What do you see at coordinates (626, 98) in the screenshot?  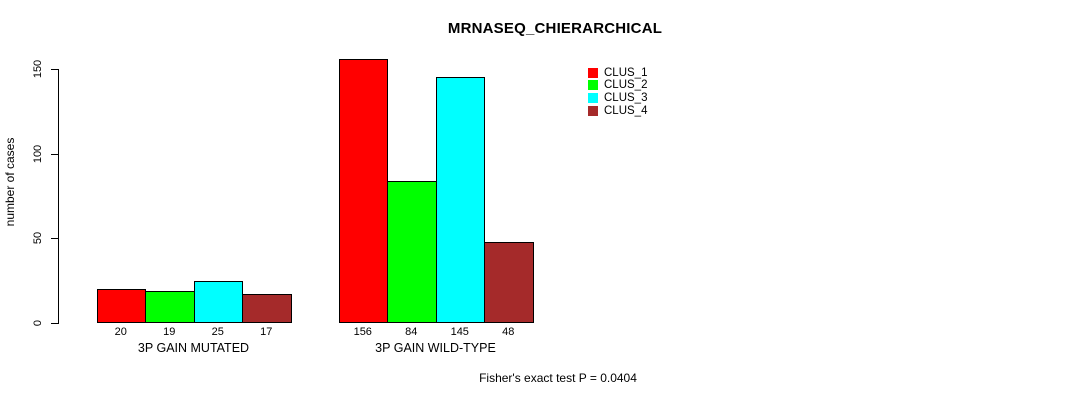 I see `legend-label-clus_3: CLUS_3` at bounding box center [626, 98].